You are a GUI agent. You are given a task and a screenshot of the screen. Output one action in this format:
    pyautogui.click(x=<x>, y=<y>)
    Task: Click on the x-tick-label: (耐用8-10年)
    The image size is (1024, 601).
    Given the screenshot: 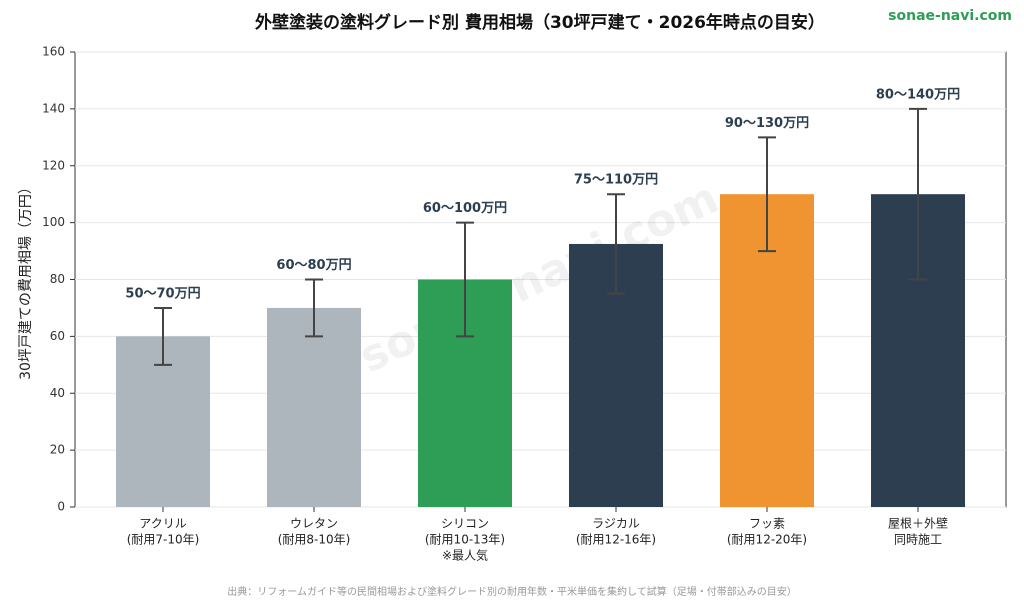 What is the action you would take?
    pyautogui.click(x=314, y=540)
    